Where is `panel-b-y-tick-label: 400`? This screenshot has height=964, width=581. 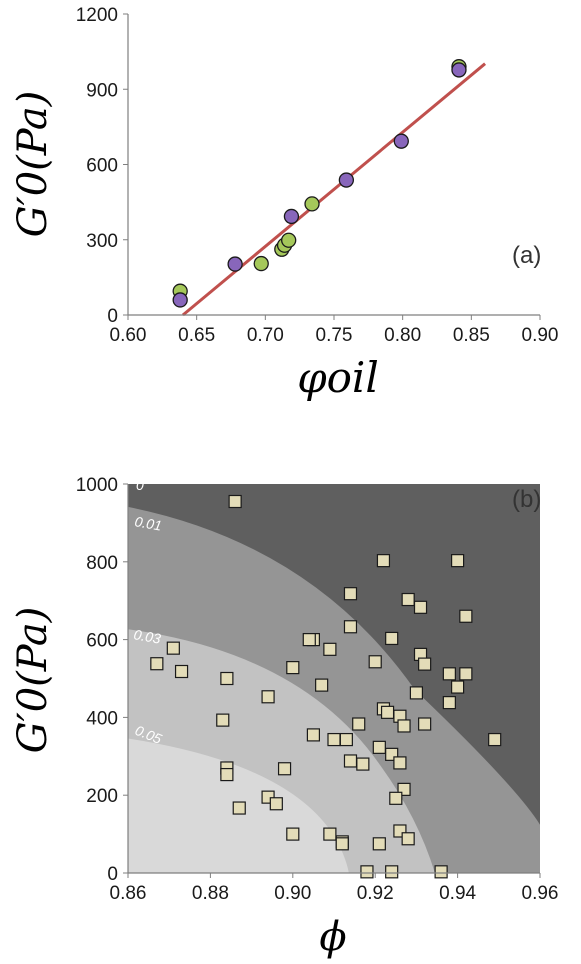 panel-b-y-tick-label: 400 is located at coordinates (102, 718).